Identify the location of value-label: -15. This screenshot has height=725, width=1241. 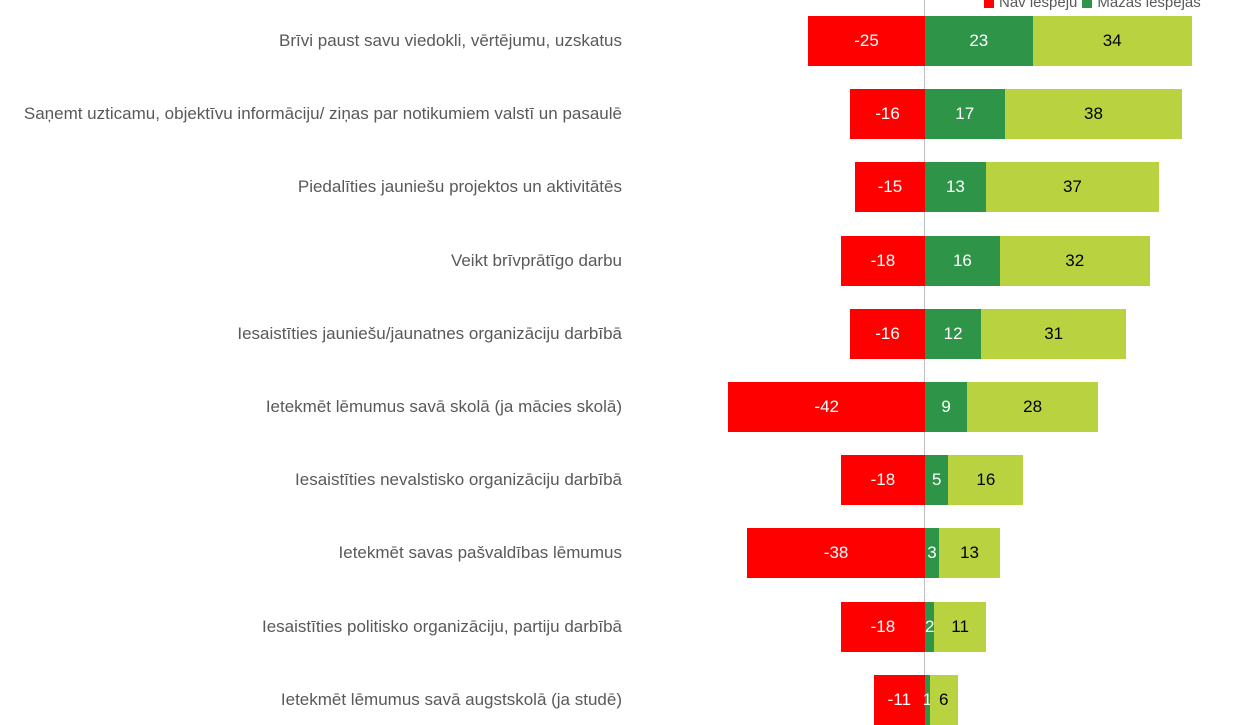
(890, 187).